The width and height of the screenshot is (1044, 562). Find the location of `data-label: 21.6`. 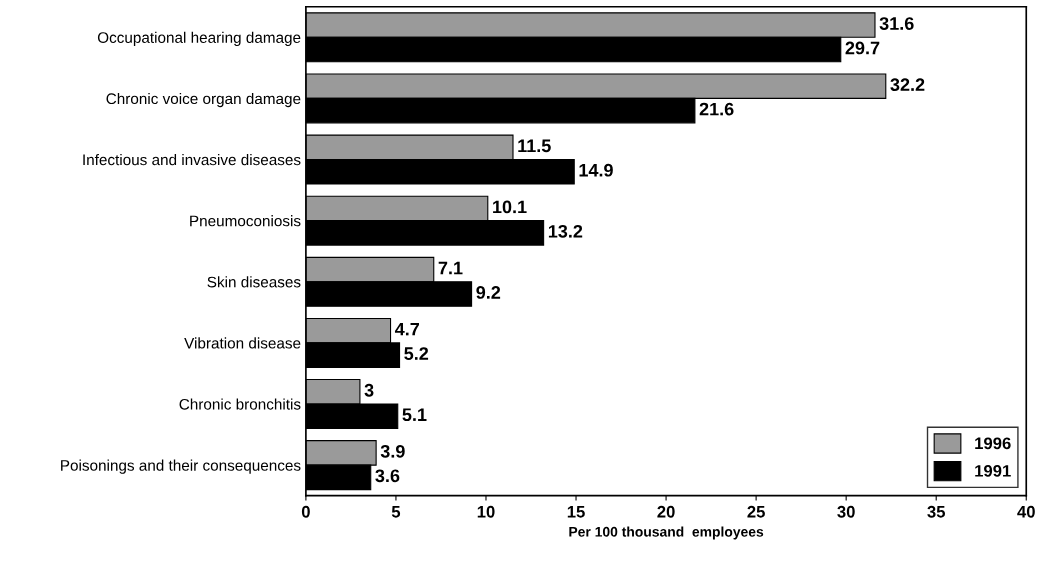

data-label: 21.6 is located at coordinates (716, 109).